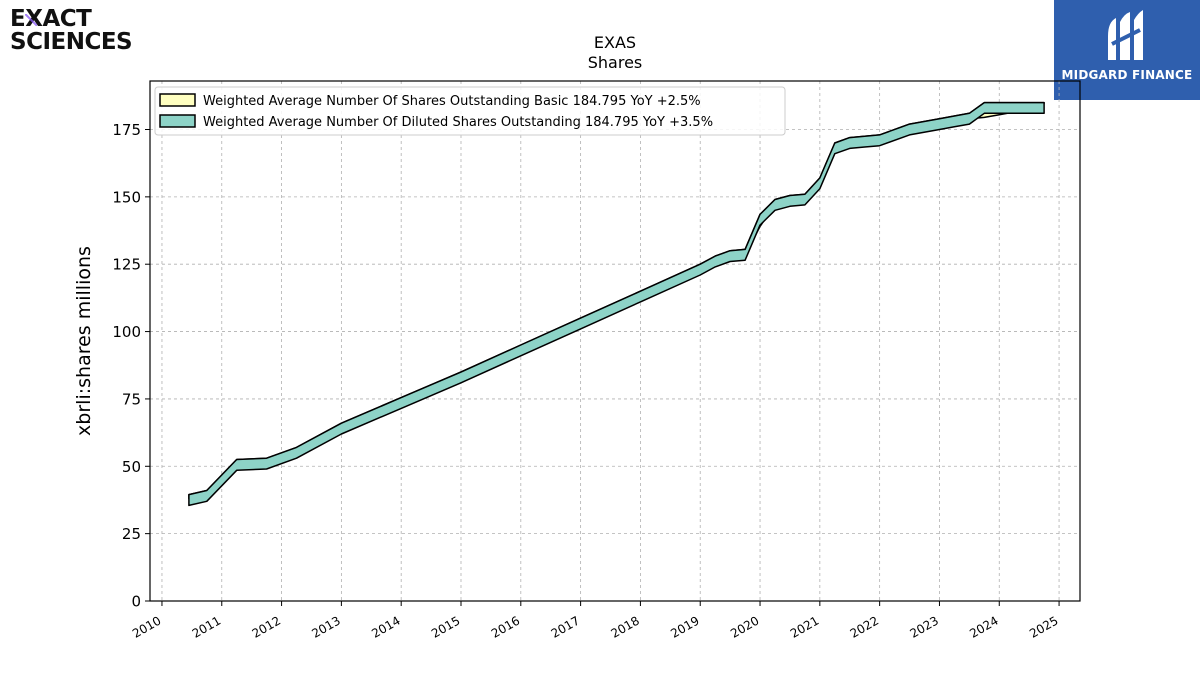  What do you see at coordinates (71, 42) in the screenshot?
I see `logo-line-2: SCIENCES` at bounding box center [71, 42].